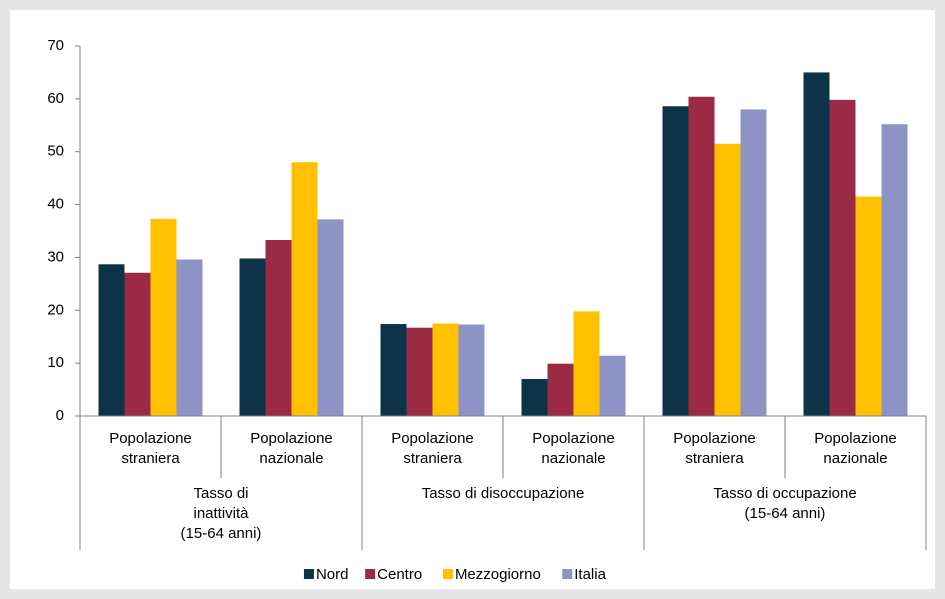  Describe the element at coordinates (55, 204) in the screenshot. I see `y-tick-label: 40` at that location.